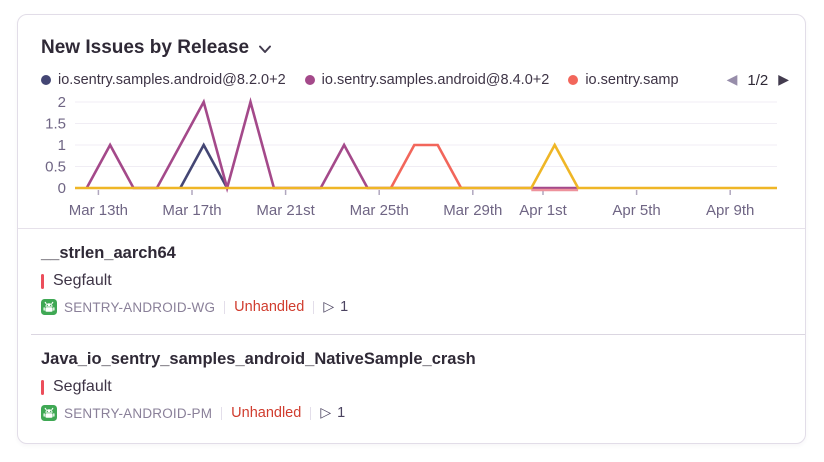 Image resolution: width=824 pixels, height=462 pixels. Describe the element at coordinates (108, 253) in the screenshot. I see `issue-title-link: __strlen_aarch64` at that location.